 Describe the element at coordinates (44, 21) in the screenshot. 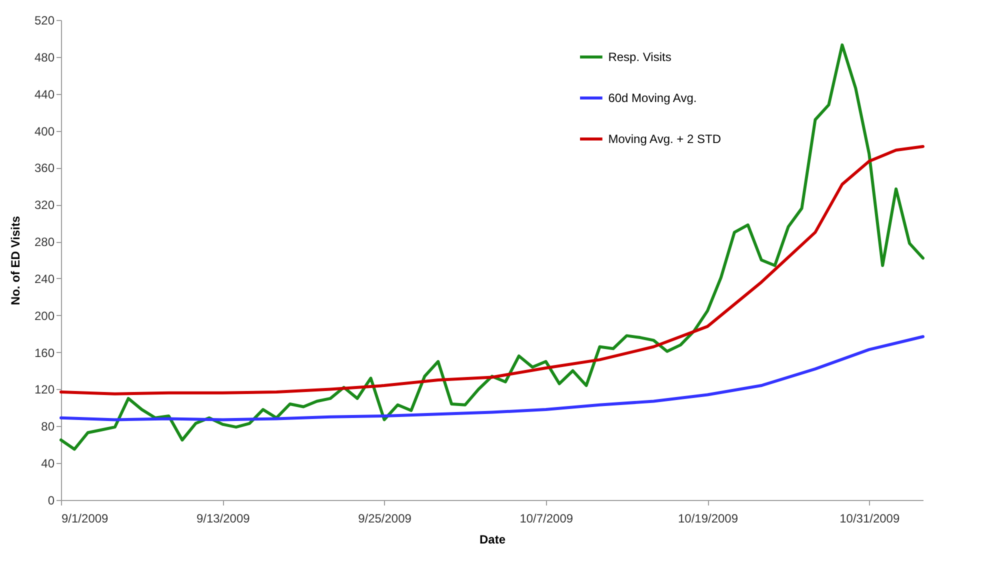

I see `y-tick-label: 520` at that location.